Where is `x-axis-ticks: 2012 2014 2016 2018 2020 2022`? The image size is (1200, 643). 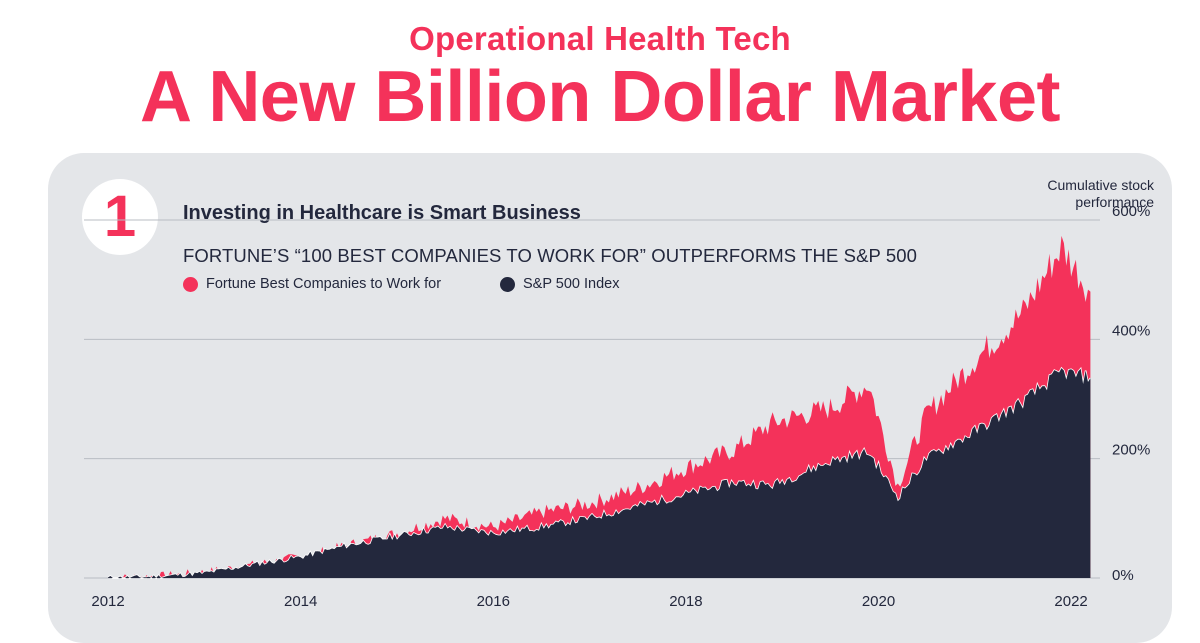
x-axis-ticks: 2012 2014 2016 2018 2020 2022 is located at coordinates (589, 601).